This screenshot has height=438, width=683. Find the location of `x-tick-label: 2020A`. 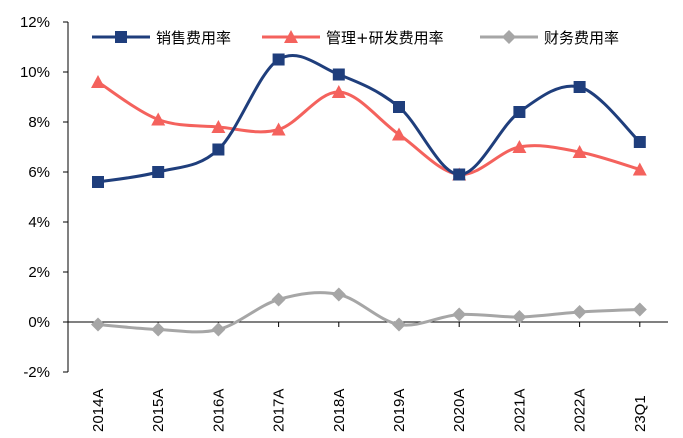

x-tick-label: 2020A is located at coordinates (459, 410).